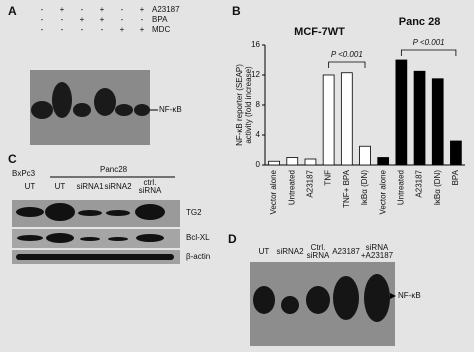 Image resolution: width=474 pixels, height=352 pixels. What do you see at coordinates (455, 177) in the screenshot?
I see `x-tick-label: BPA` at bounding box center [455, 177].